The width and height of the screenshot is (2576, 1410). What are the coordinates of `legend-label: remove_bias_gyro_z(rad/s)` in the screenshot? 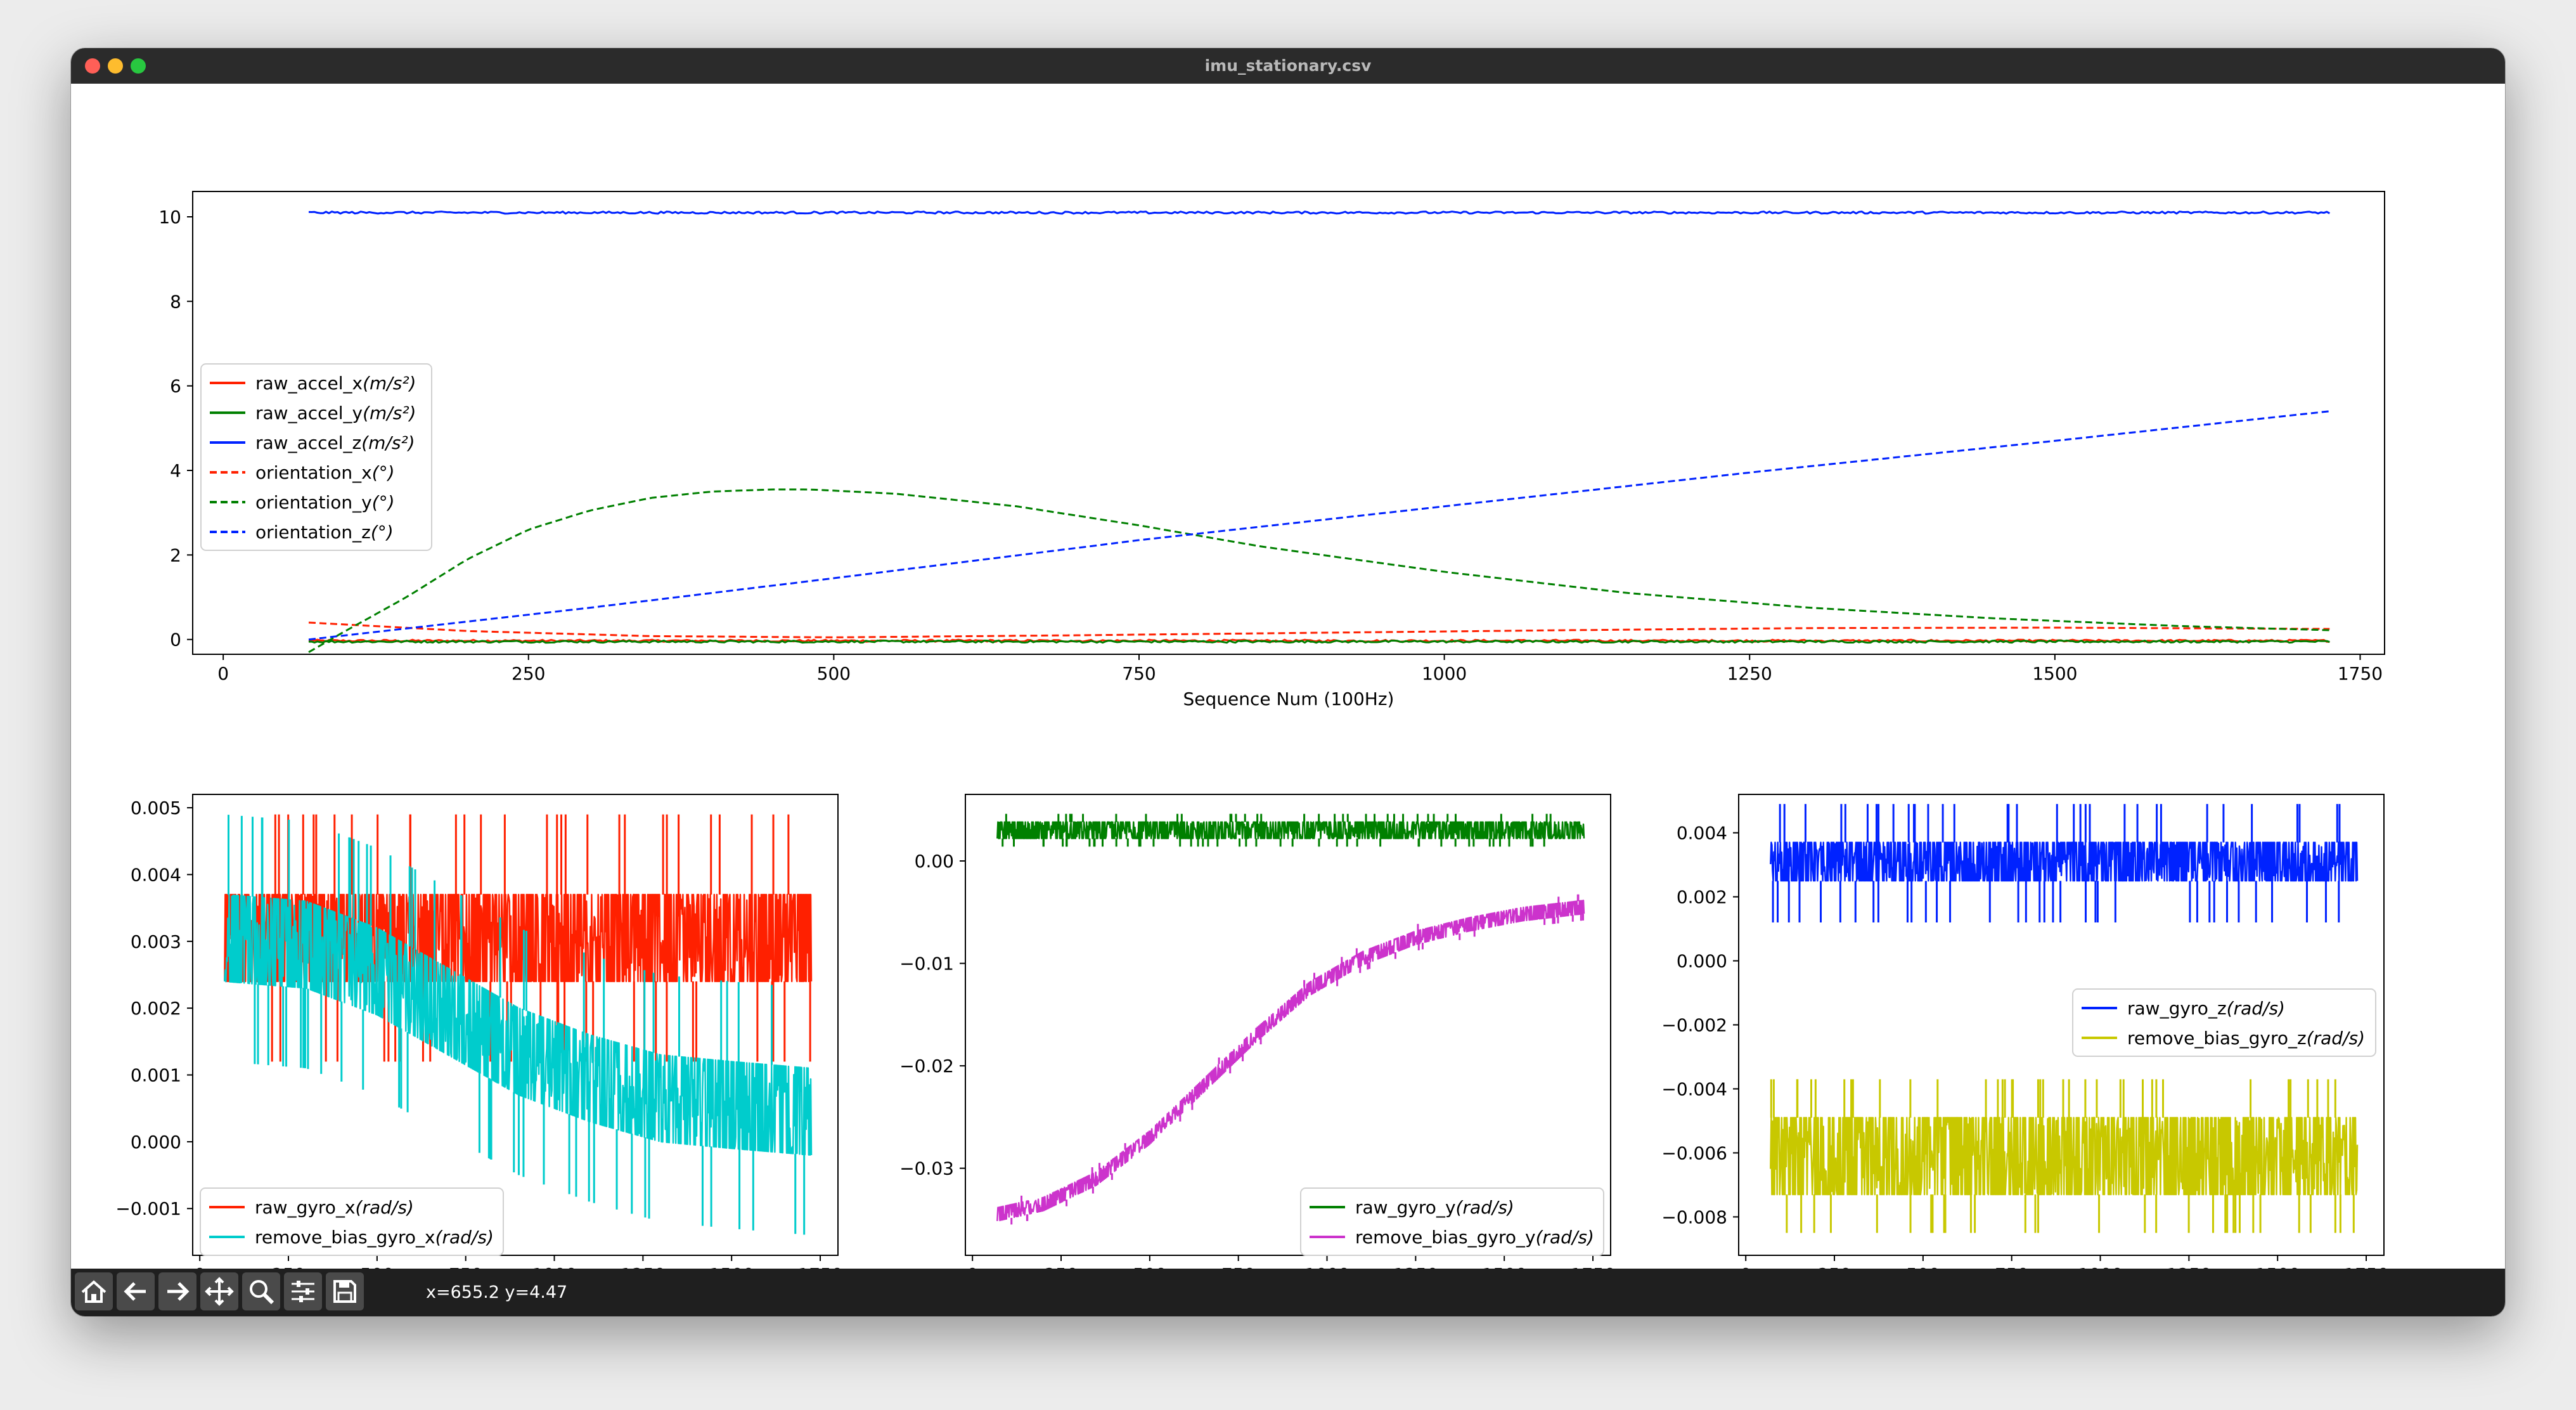 It's located at (2246, 1039).